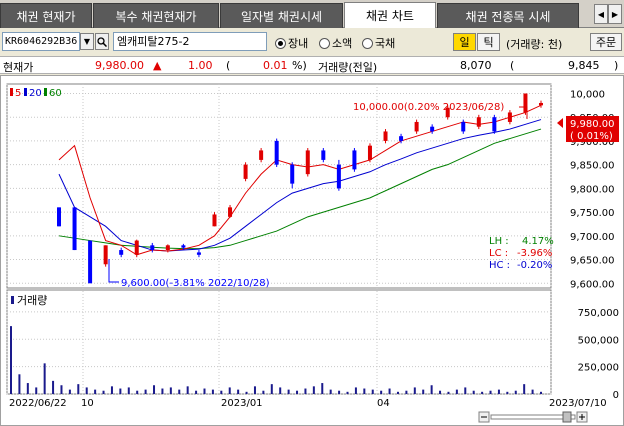 The image size is (624, 426). What do you see at coordinates (46, 15) in the screenshot?
I see `tab-bond-price: 채권 현재가` at bounding box center [46, 15].